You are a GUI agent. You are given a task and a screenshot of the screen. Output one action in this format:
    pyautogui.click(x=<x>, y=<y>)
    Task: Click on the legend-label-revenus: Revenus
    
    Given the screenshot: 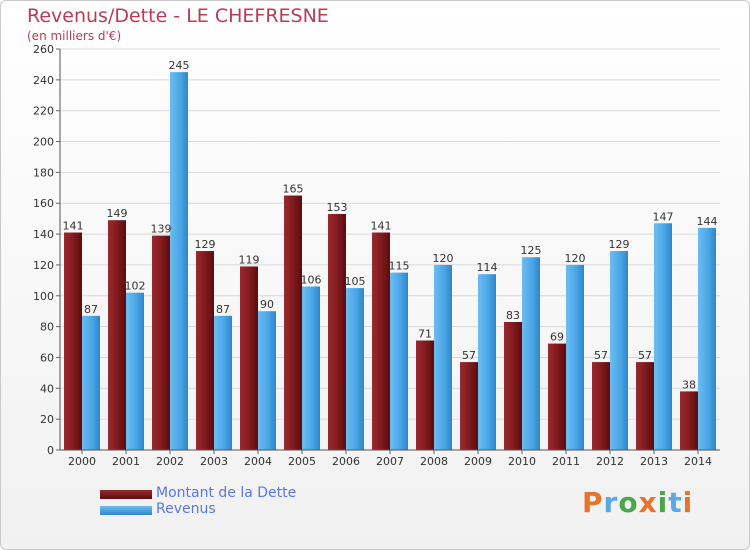 What is the action you would take?
    pyautogui.click(x=186, y=509)
    